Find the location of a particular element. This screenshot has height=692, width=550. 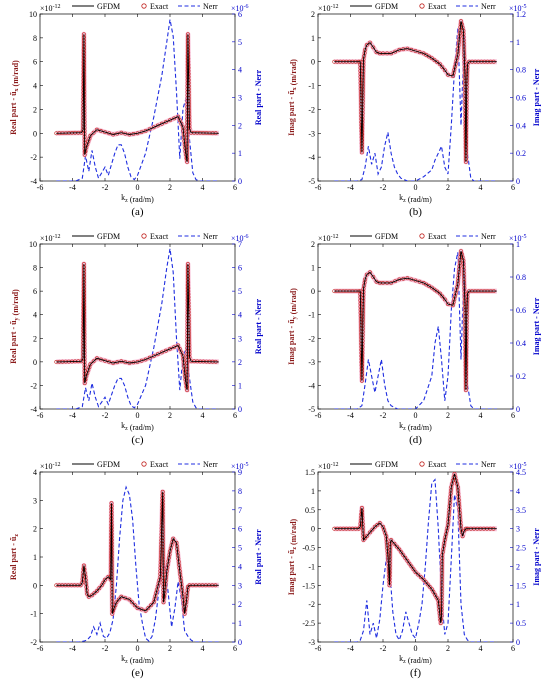

x-tick-label: 2 is located at coordinates (448, 648).